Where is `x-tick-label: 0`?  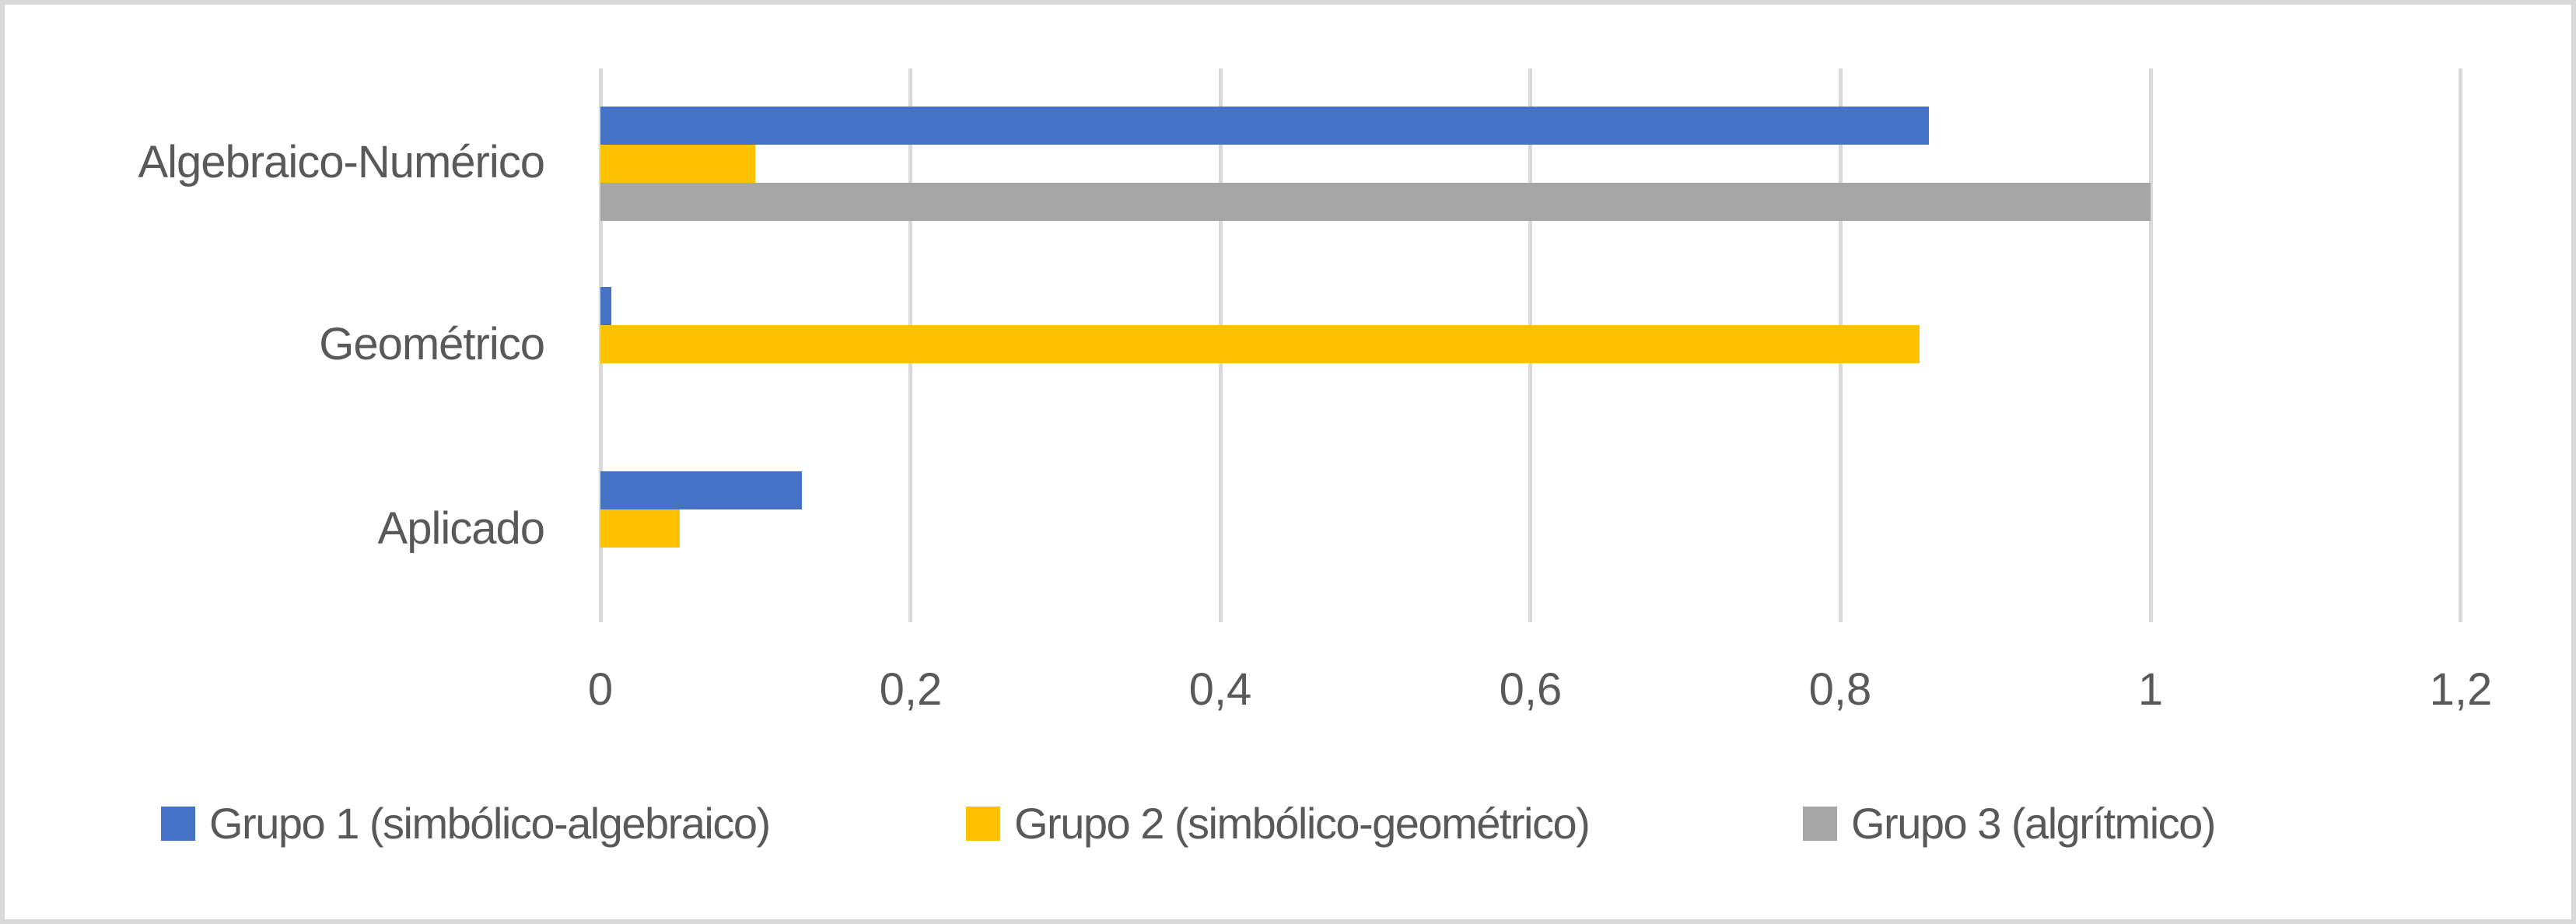 x-tick-label: 0 is located at coordinates (601, 690).